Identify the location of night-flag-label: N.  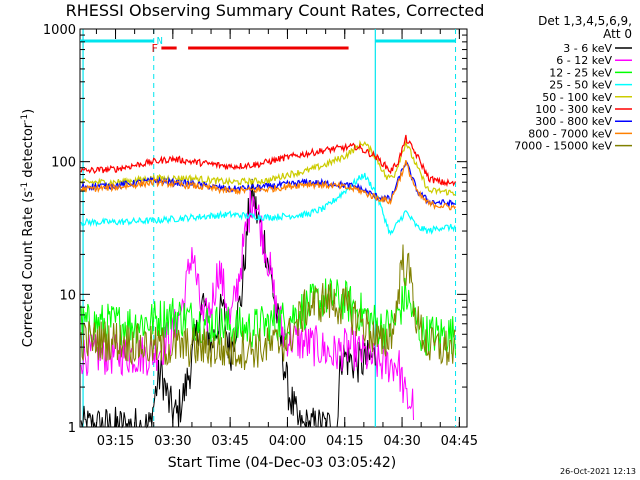
(160, 41).